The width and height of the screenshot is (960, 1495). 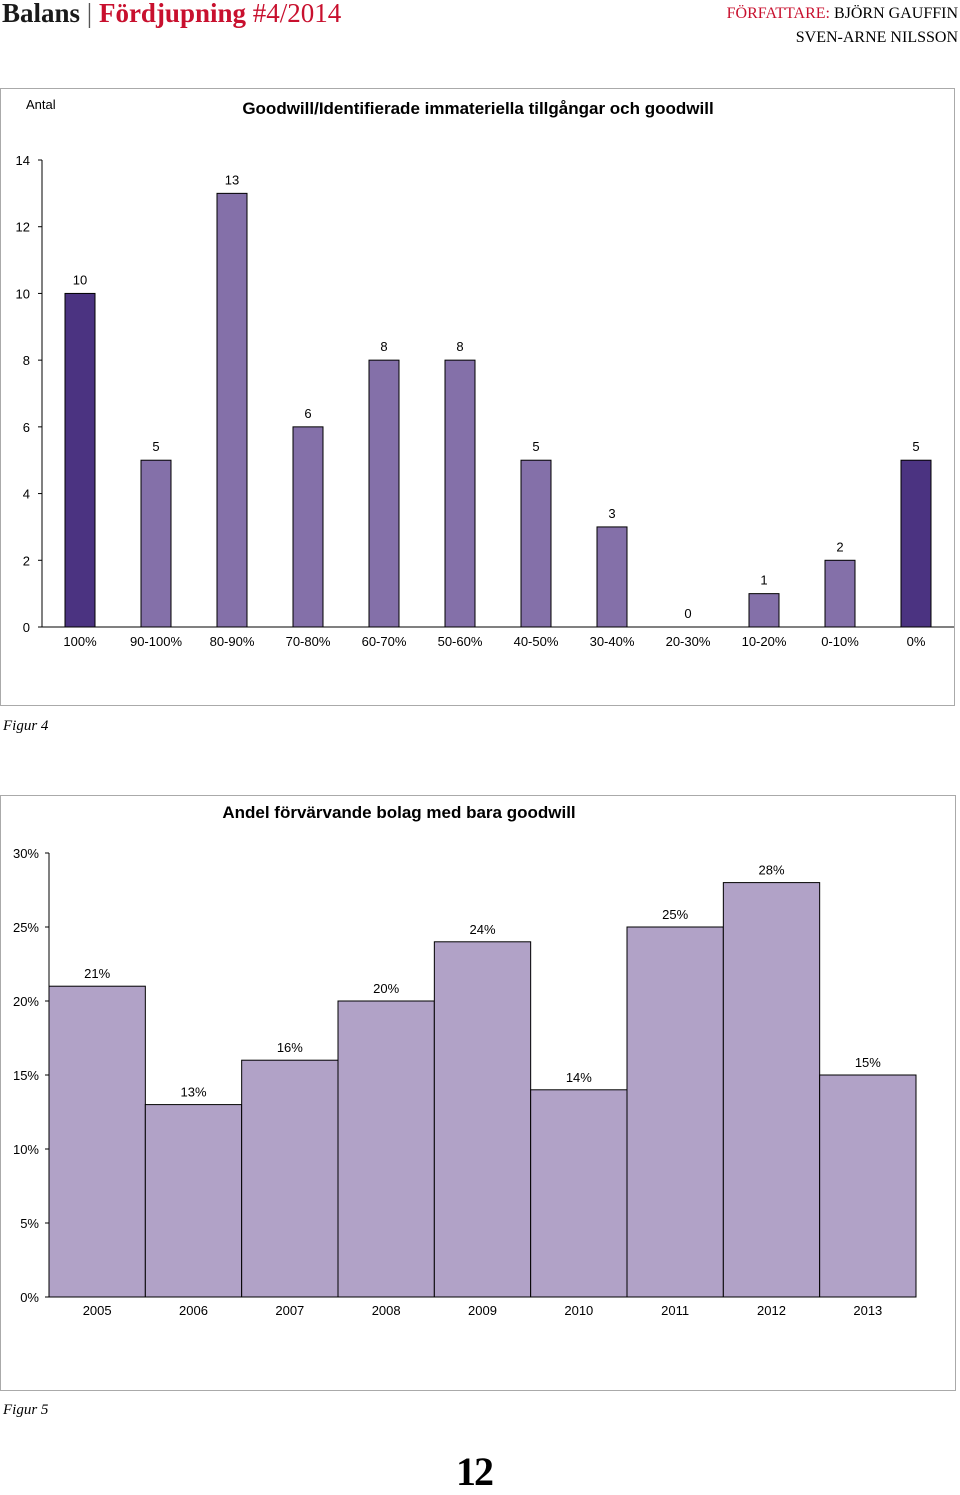 What do you see at coordinates (156, 641) in the screenshot?
I see `x-tick-label: 90-100%` at bounding box center [156, 641].